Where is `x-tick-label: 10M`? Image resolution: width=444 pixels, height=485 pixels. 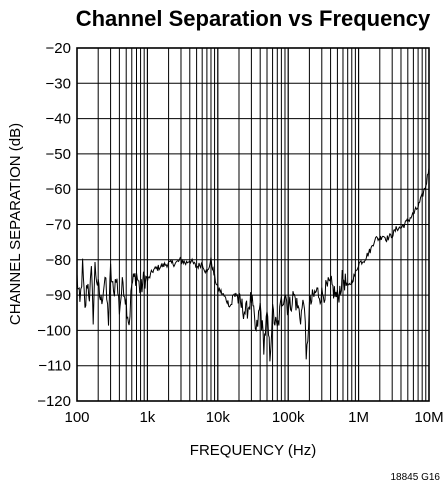
x-tick-label: 10M is located at coordinates (428, 417).